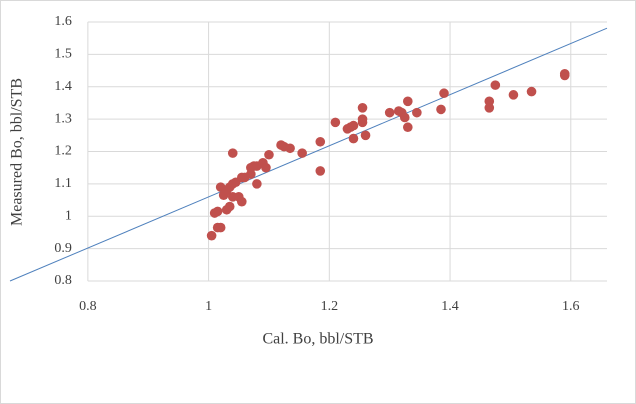 This screenshot has height=404, width=636. Describe the element at coordinates (68, 215) in the screenshot. I see `y-tick-label: 1` at that location.